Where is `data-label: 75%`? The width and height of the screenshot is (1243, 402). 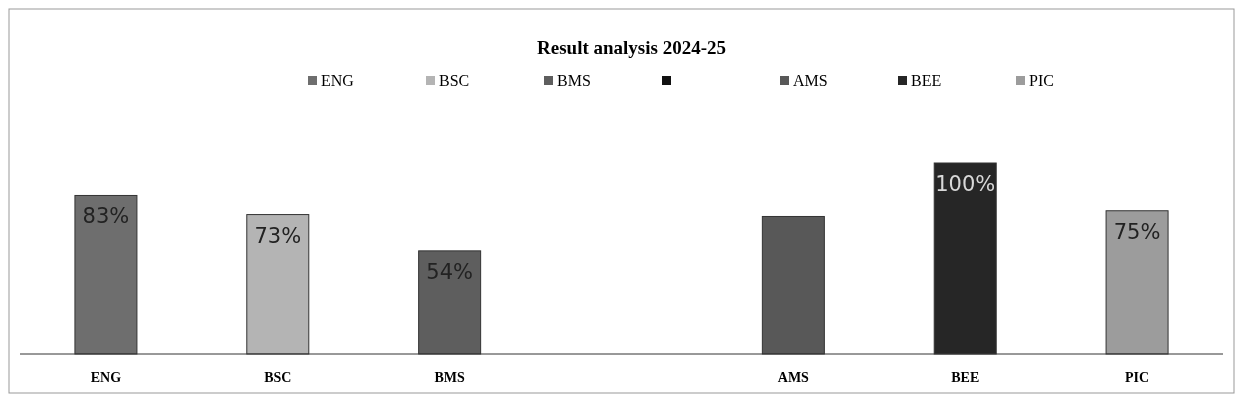 data-label: 75% is located at coordinates (1137, 231).